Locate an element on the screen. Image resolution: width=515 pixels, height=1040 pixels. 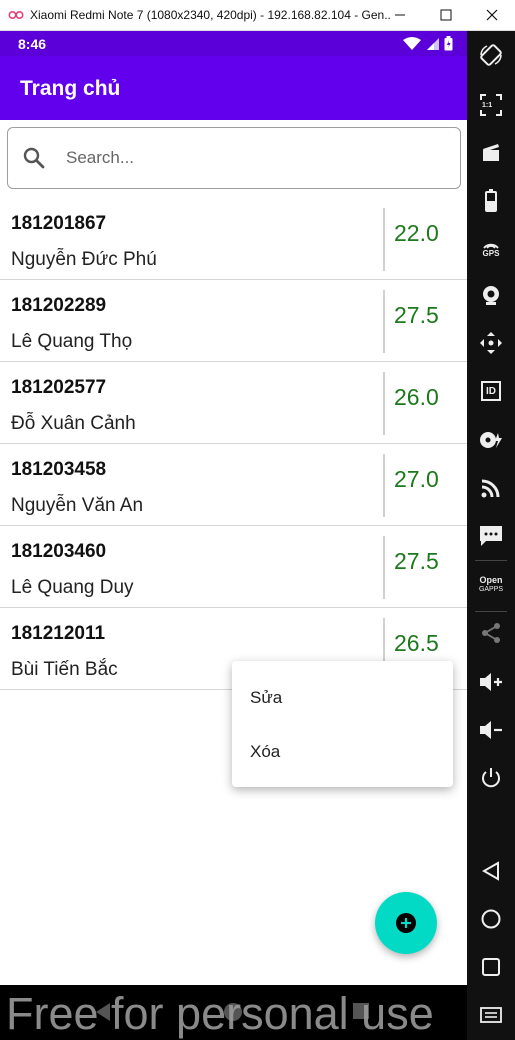
open-label: Open is located at coordinates (491, 580).